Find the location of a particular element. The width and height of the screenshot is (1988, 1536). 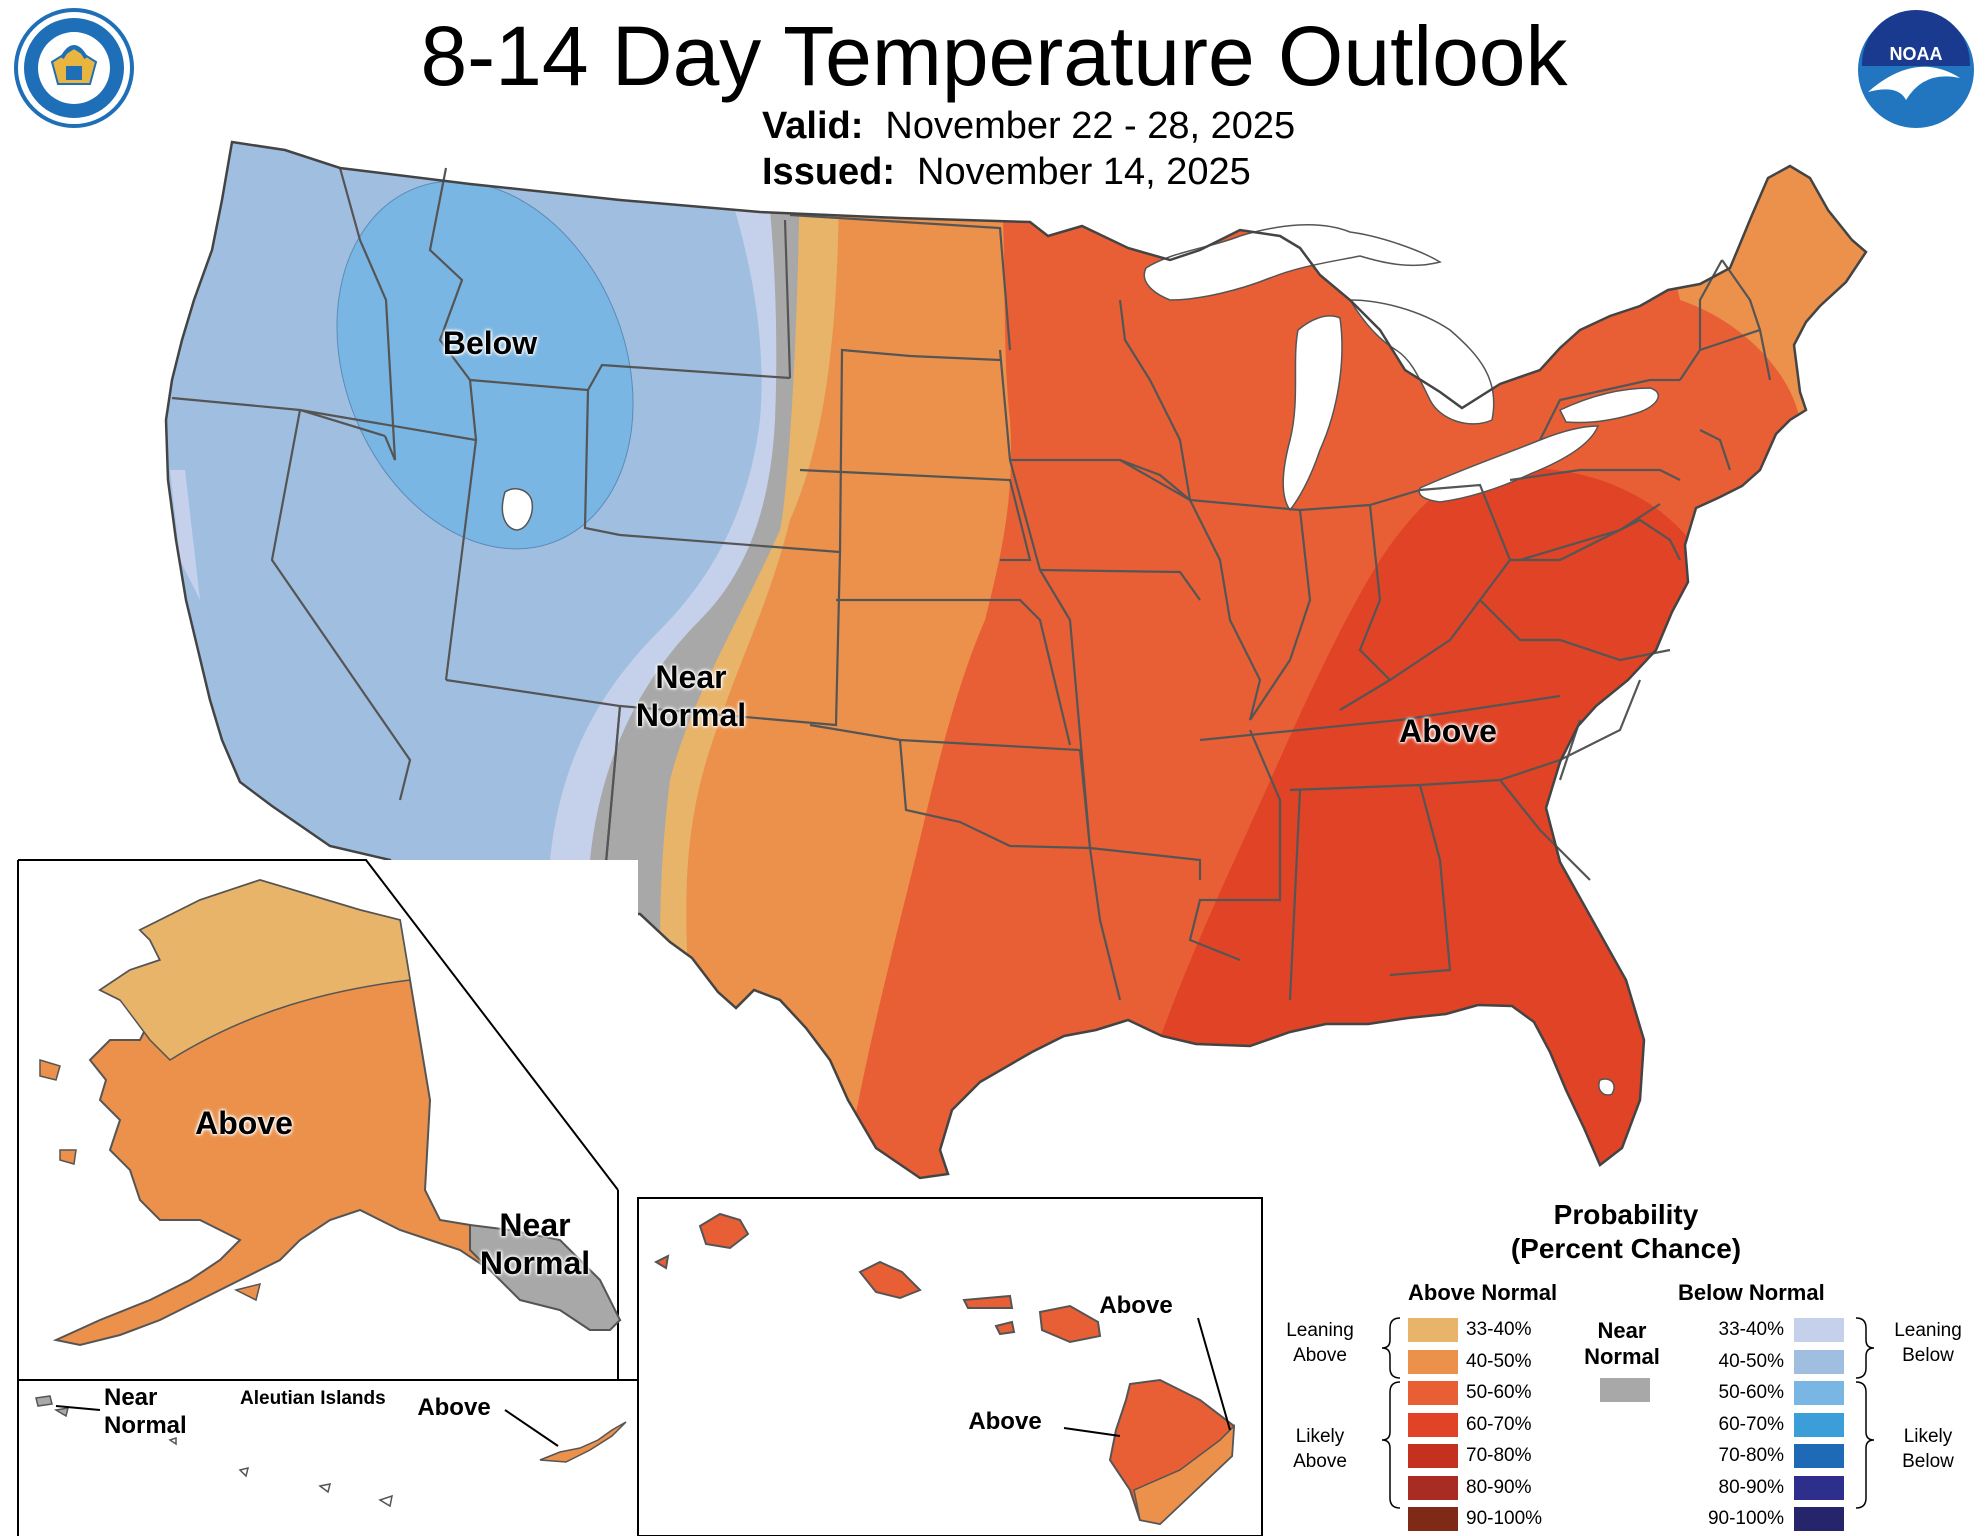

legend-above-pct: 33-40% is located at coordinates (1499, 1329).